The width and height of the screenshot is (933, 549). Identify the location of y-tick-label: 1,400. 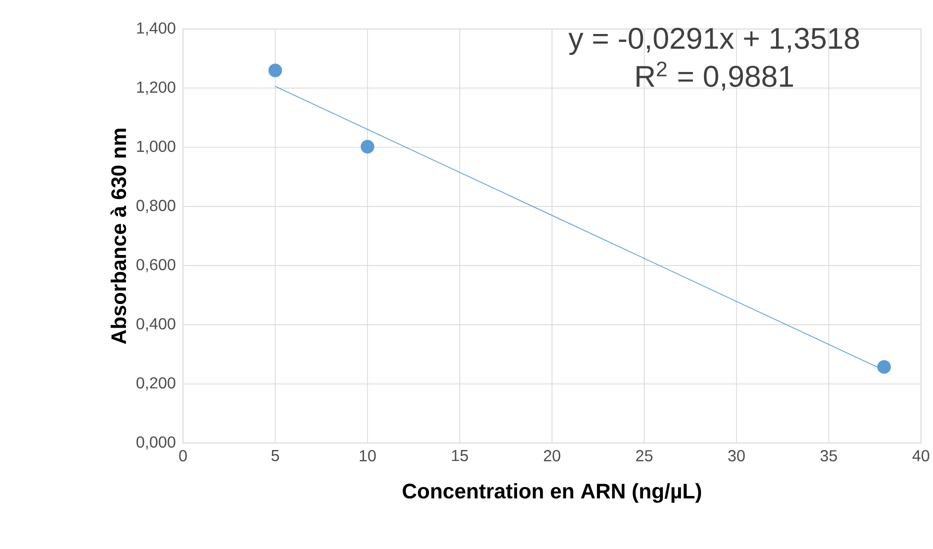
(156, 29).